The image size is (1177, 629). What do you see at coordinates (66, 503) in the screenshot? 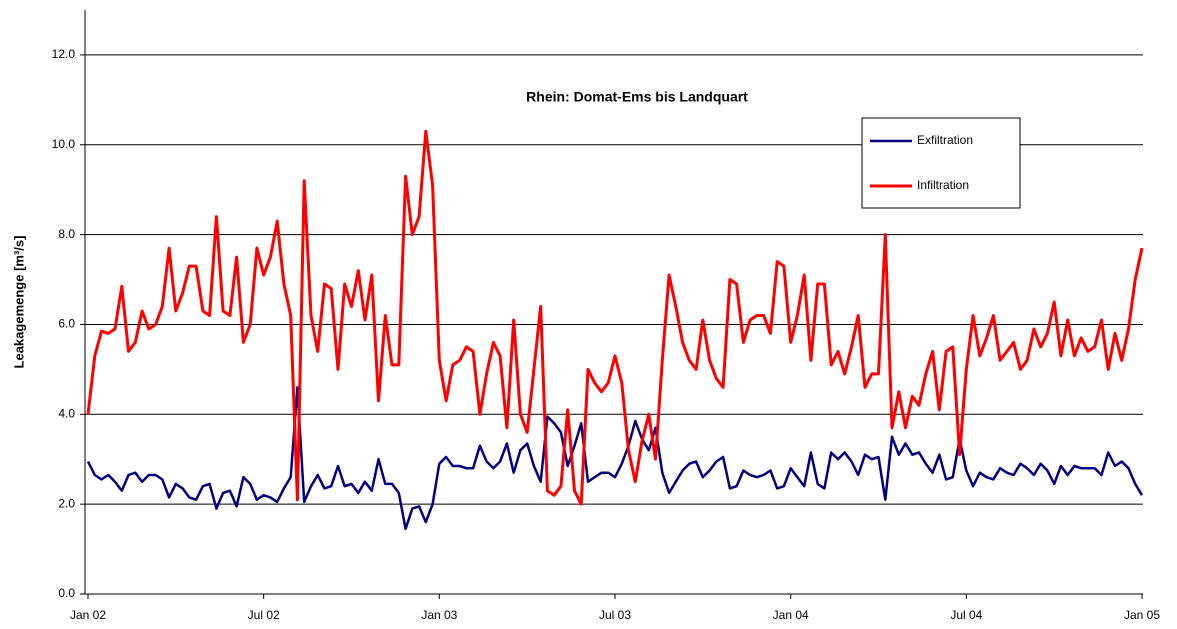
I see `y-tick-label: 2.0` at bounding box center [66, 503].